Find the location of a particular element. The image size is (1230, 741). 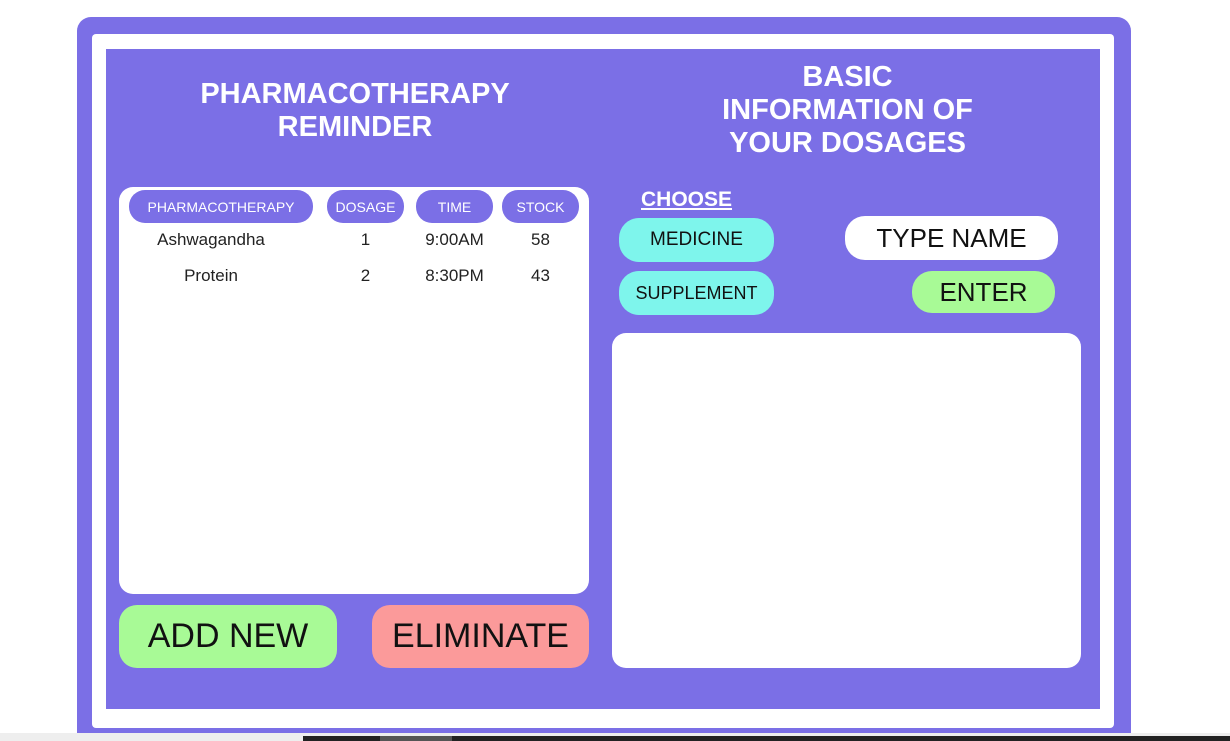

column-header-pharmacotherapy: PHARMACOTHERAPY is located at coordinates (221, 206).